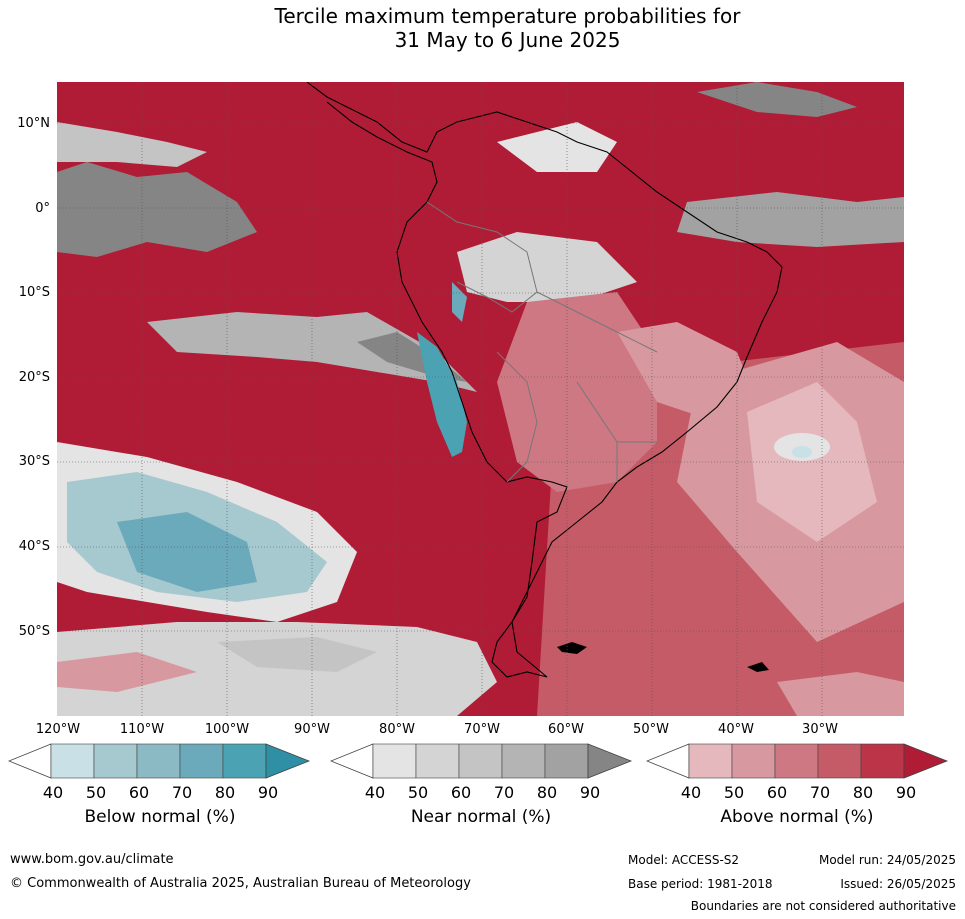 This screenshot has height=919, width=965. I want to click on lon-label: 40°W, so click(736, 729).